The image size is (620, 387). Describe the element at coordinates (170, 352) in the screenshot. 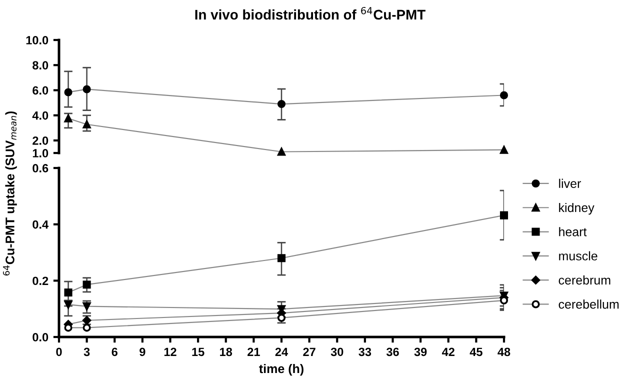

I see `x-tick-label: 12` at that location.